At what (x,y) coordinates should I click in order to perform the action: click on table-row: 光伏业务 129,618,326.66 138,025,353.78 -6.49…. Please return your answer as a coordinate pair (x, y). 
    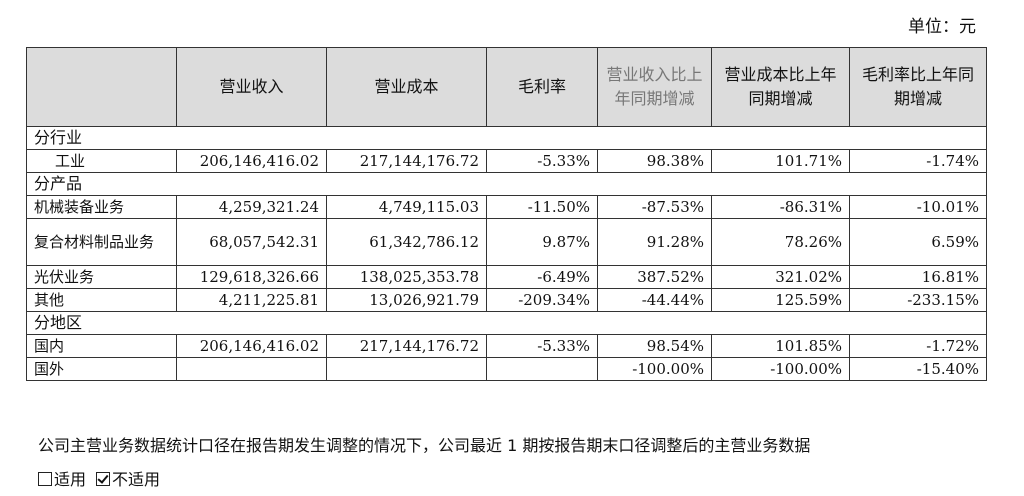
    Looking at the image, I should click on (506, 277).